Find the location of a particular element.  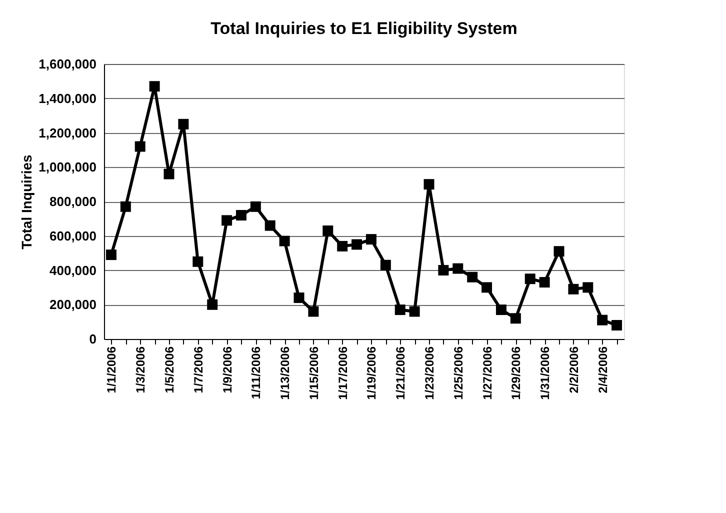

x-tick-label: 1/1/2006 is located at coordinates (111, 370).